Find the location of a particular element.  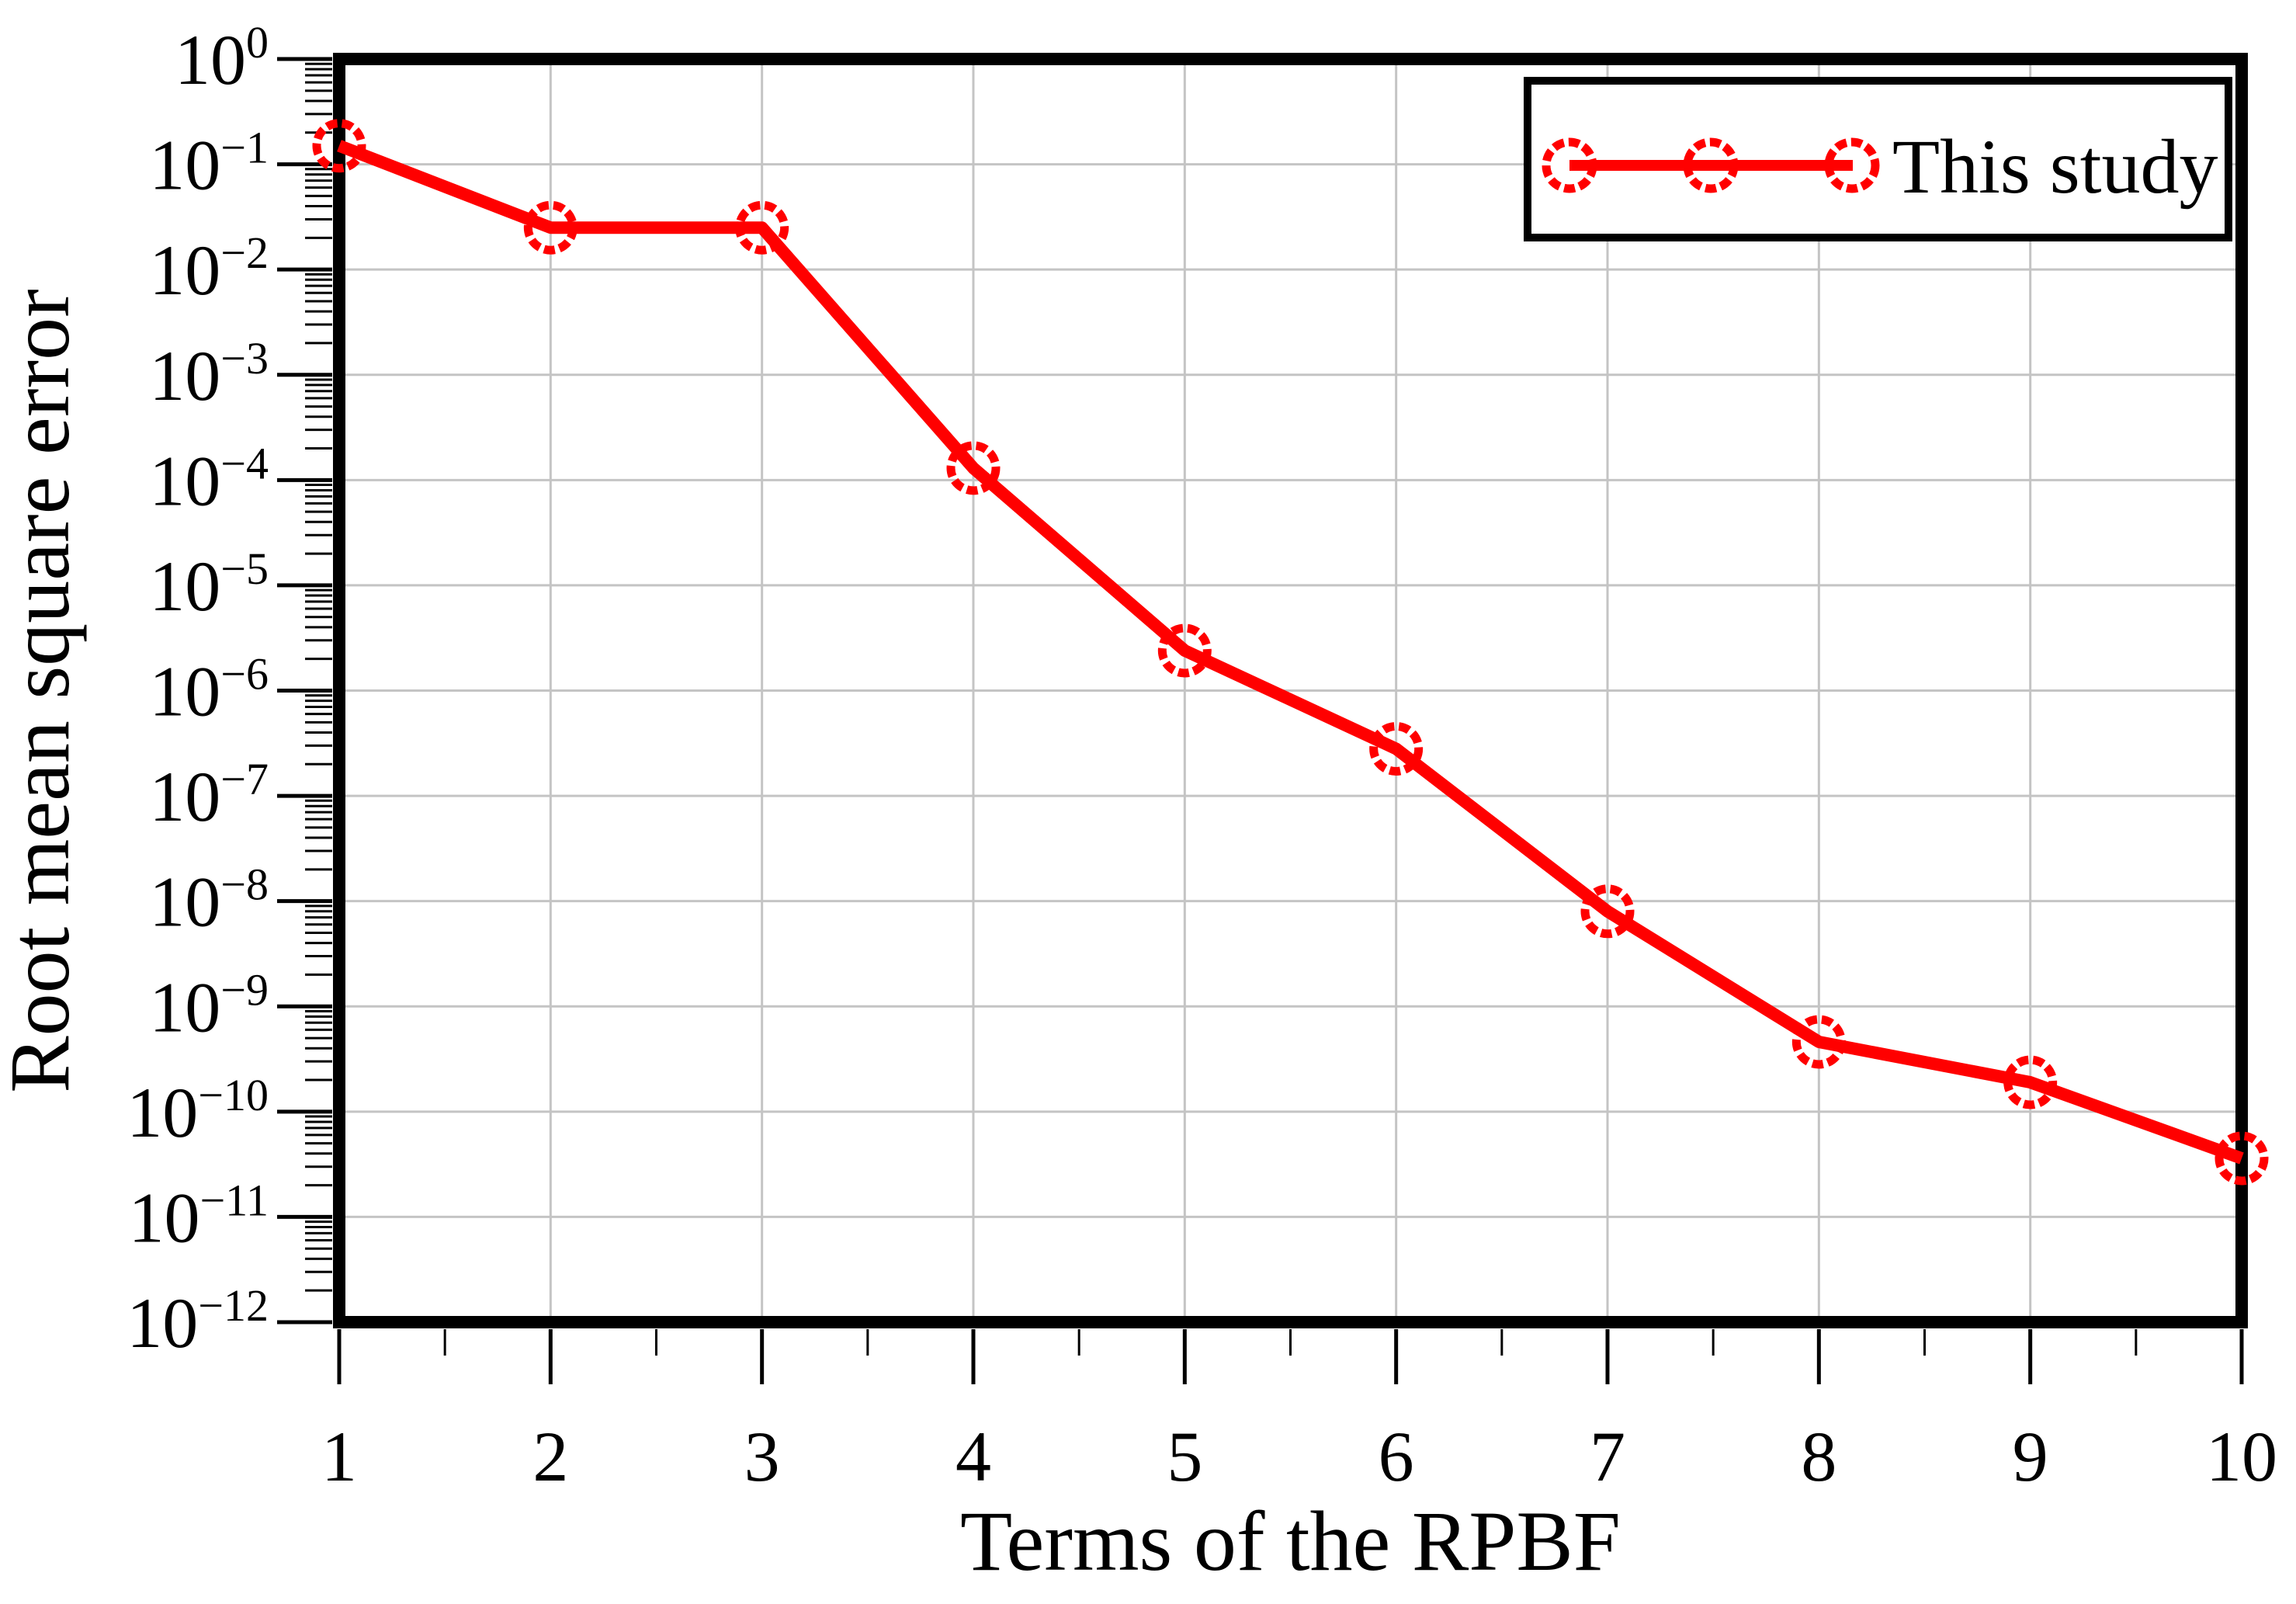

y-tick-label: 10⁻⁸ is located at coordinates (209, 901).